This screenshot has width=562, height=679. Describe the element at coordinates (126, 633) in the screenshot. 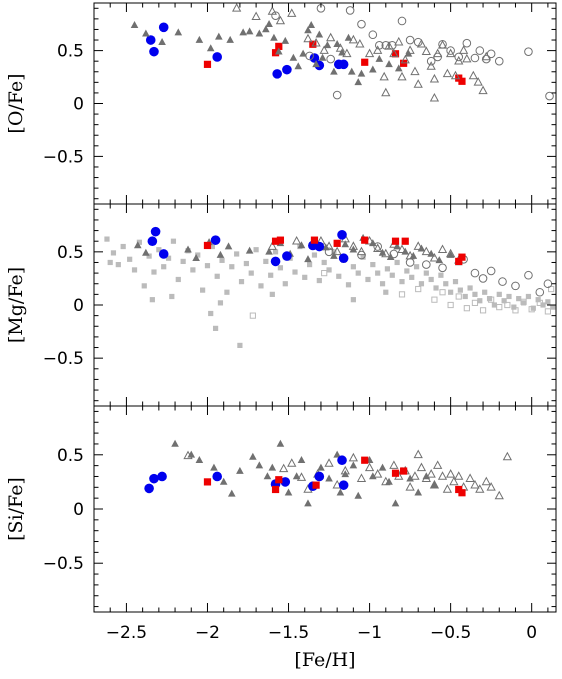

I see `x-tick-label: −2.5` at that location.